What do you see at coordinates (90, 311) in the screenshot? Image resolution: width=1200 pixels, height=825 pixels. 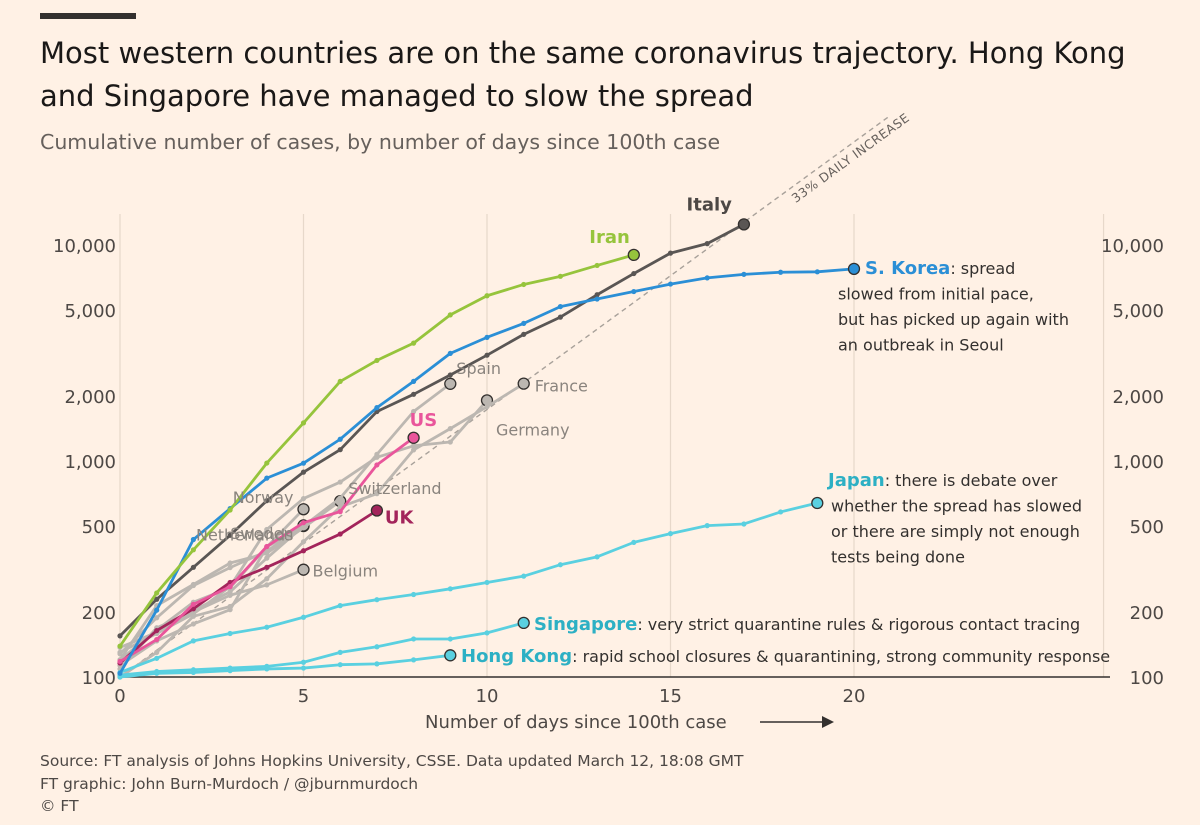 I see `y-tick-label-left: 5,000` at bounding box center [90, 311].